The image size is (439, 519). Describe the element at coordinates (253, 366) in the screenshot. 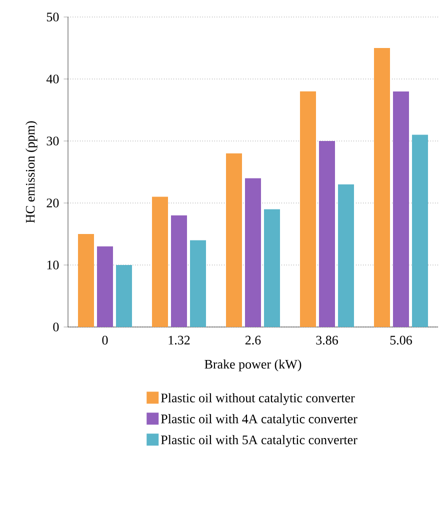

I see `x-axis-title: Brake power (kW)` at that location.